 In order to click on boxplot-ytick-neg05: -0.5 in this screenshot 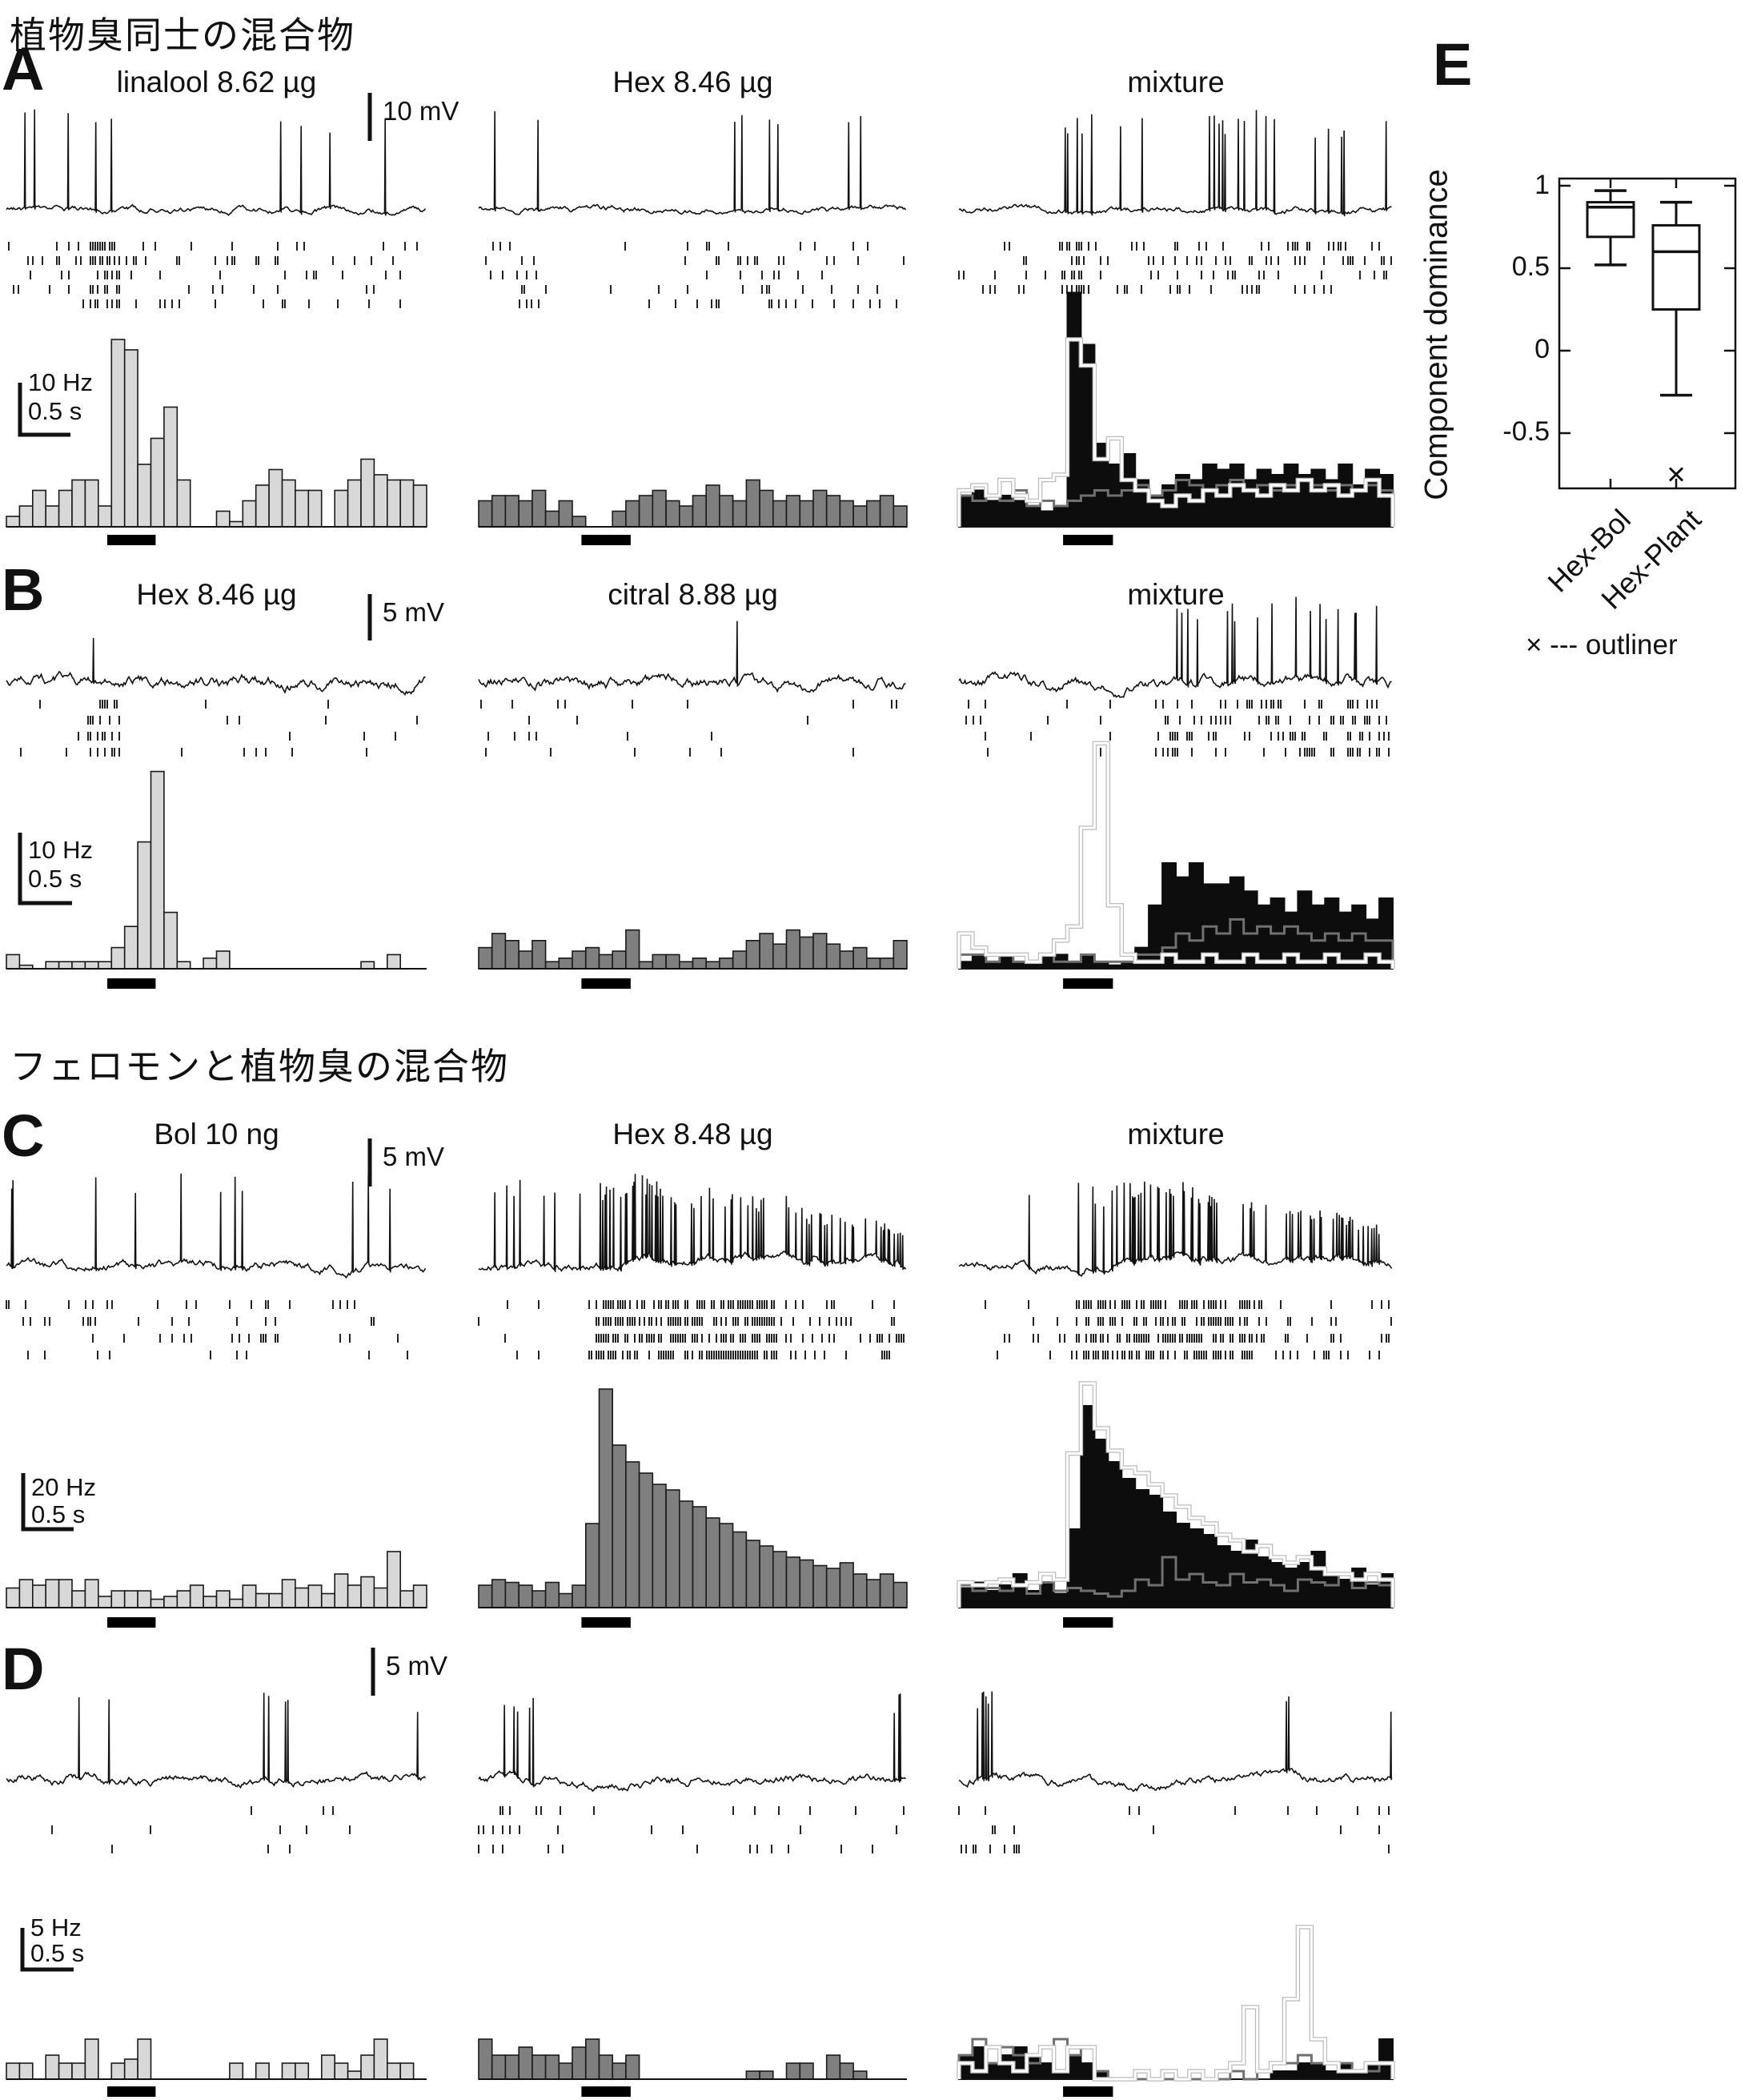, I will do `click(1526, 431)`.